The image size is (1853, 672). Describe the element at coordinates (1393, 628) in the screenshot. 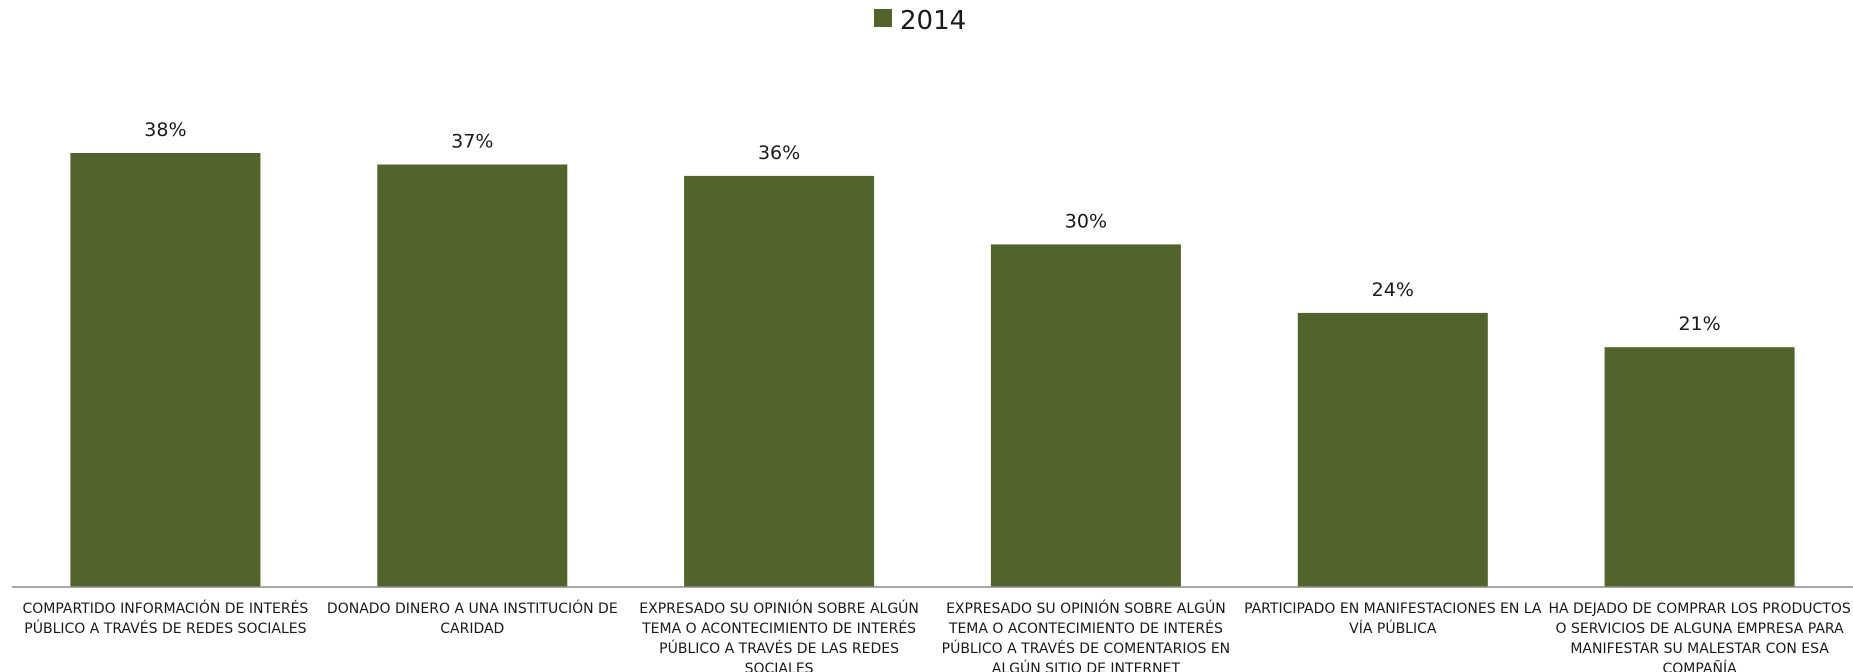

I see `category-label-line: VÍA PÚBLICA` at that location.